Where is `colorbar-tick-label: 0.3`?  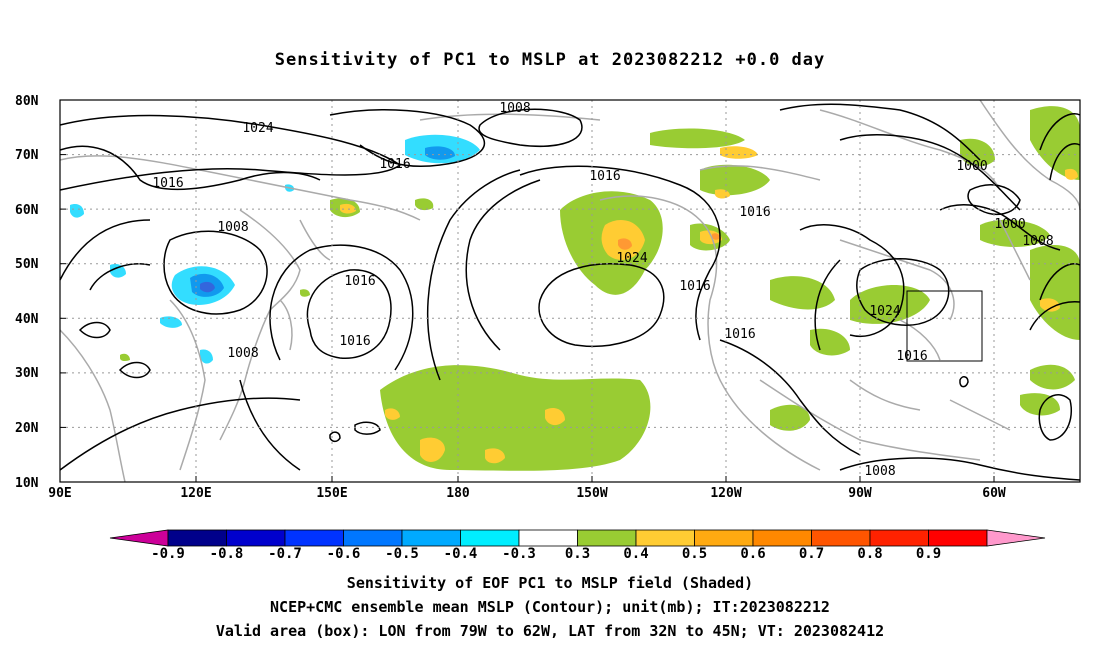
colorbar-tick-label: 0.3 is located at coordinates (577, 554).